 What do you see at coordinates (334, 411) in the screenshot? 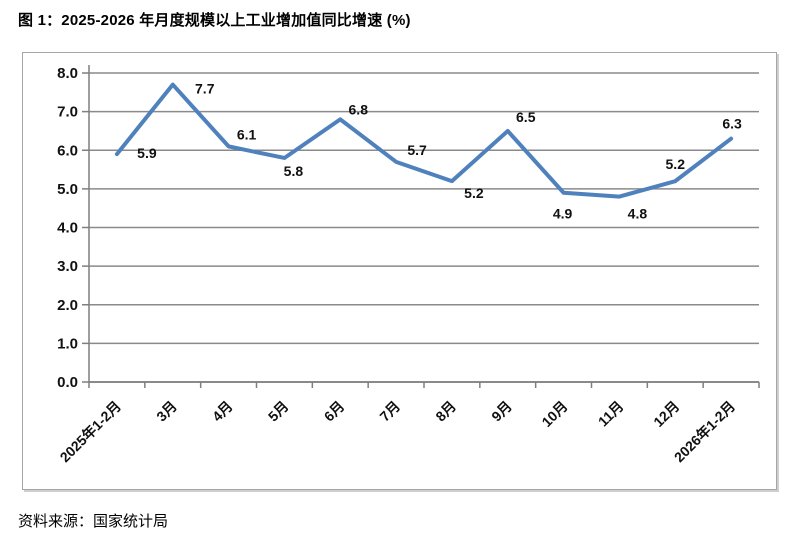
I see `svg-text: 6月` at bounding box center [334, 411].